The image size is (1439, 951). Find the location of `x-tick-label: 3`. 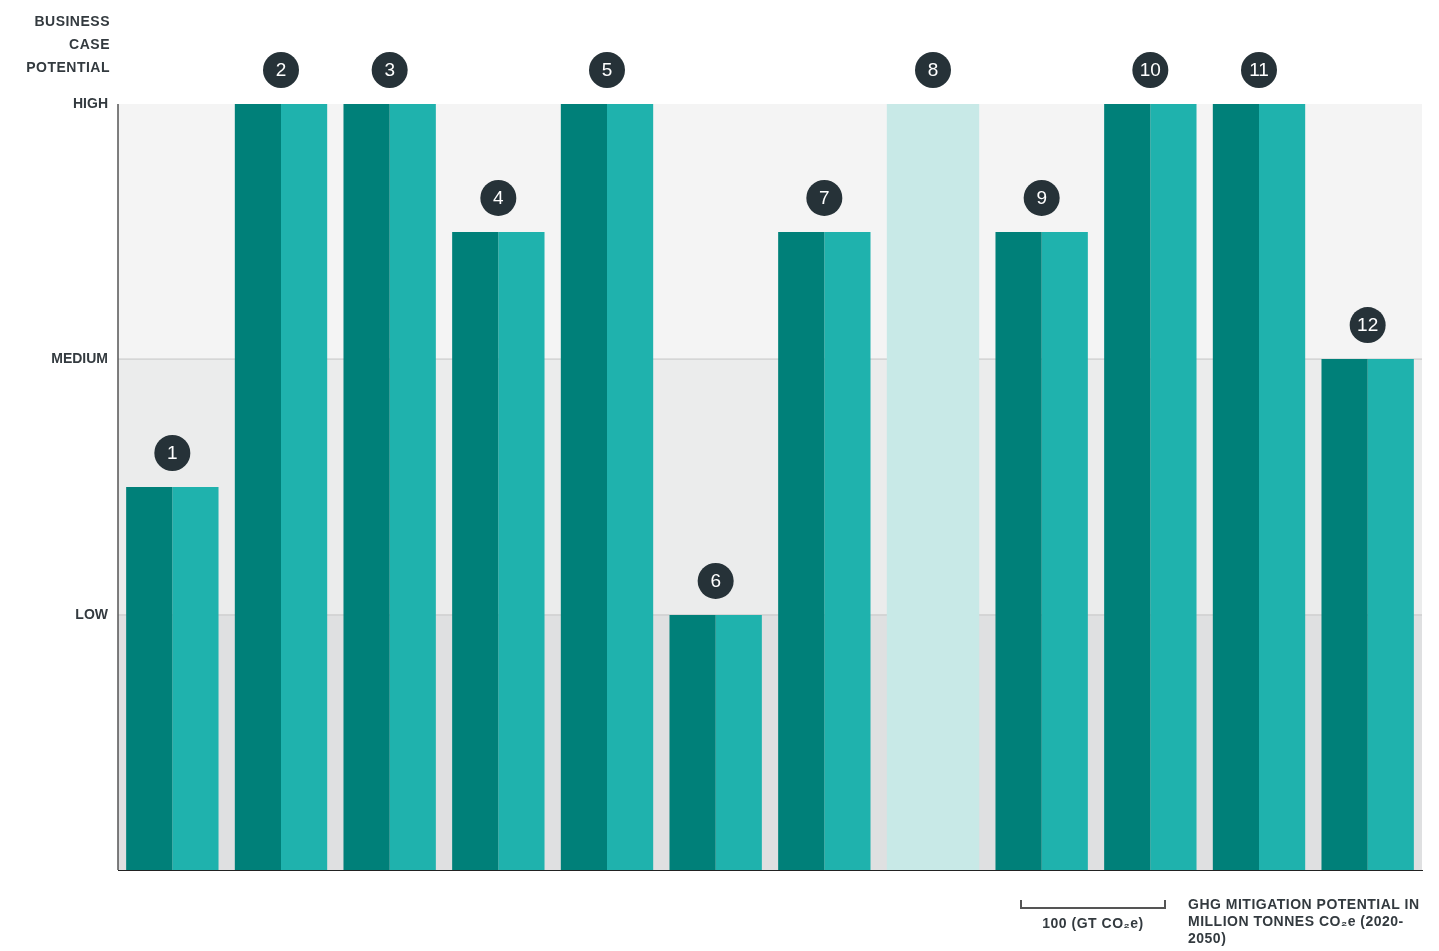

x-tick-label: 3 is located at coordinates (389, 70).